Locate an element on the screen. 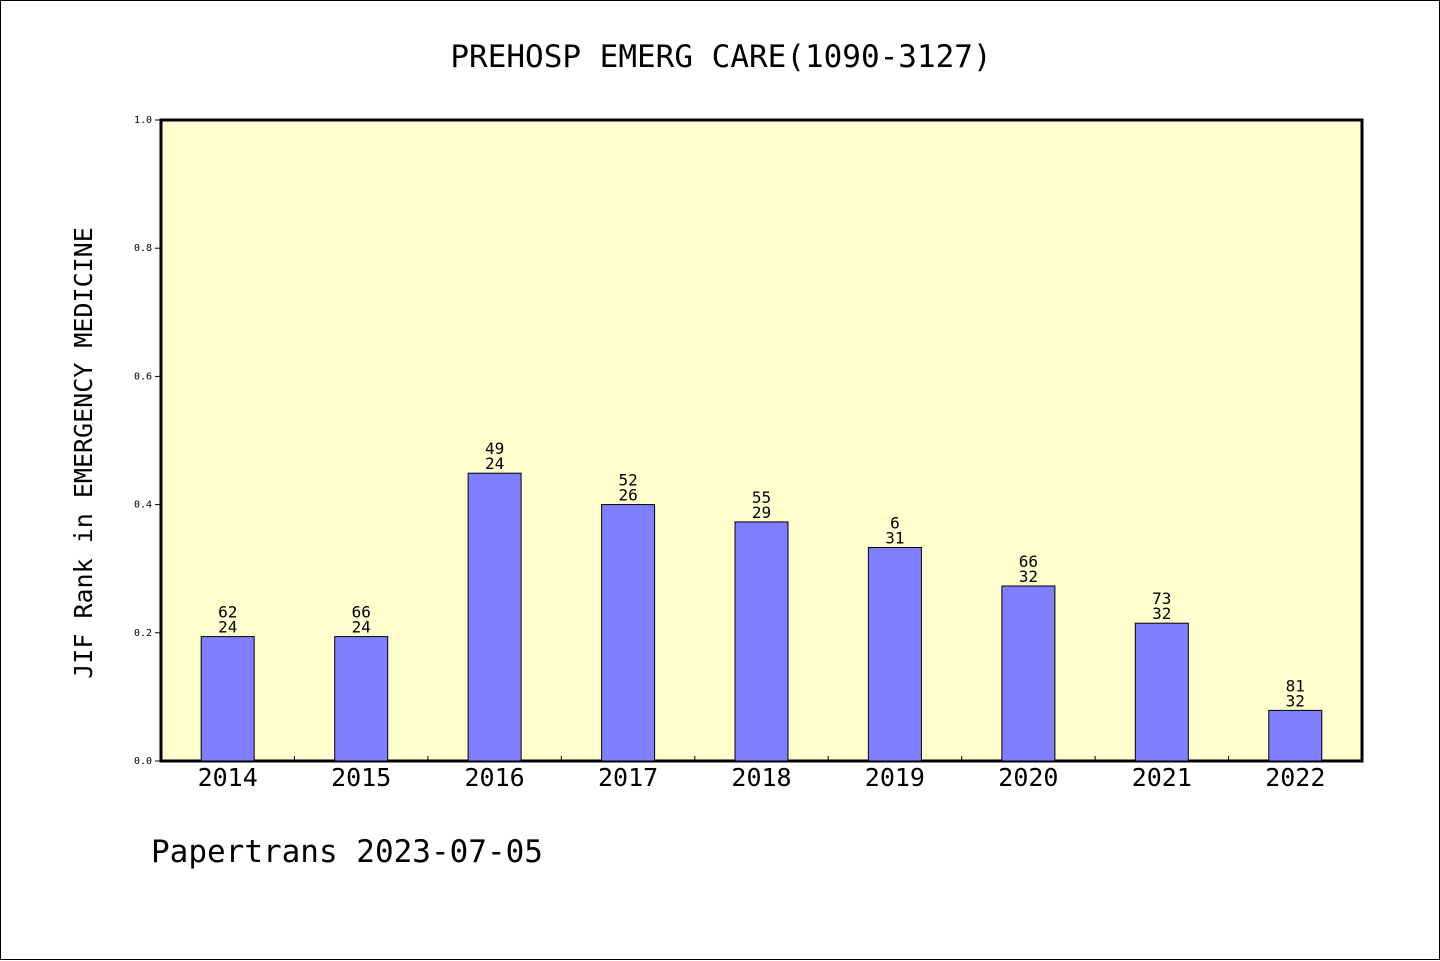 The height and width of the screenshot is (961, 1440). bar-label-top-2015: 66 is located at coordinates (361, 612).